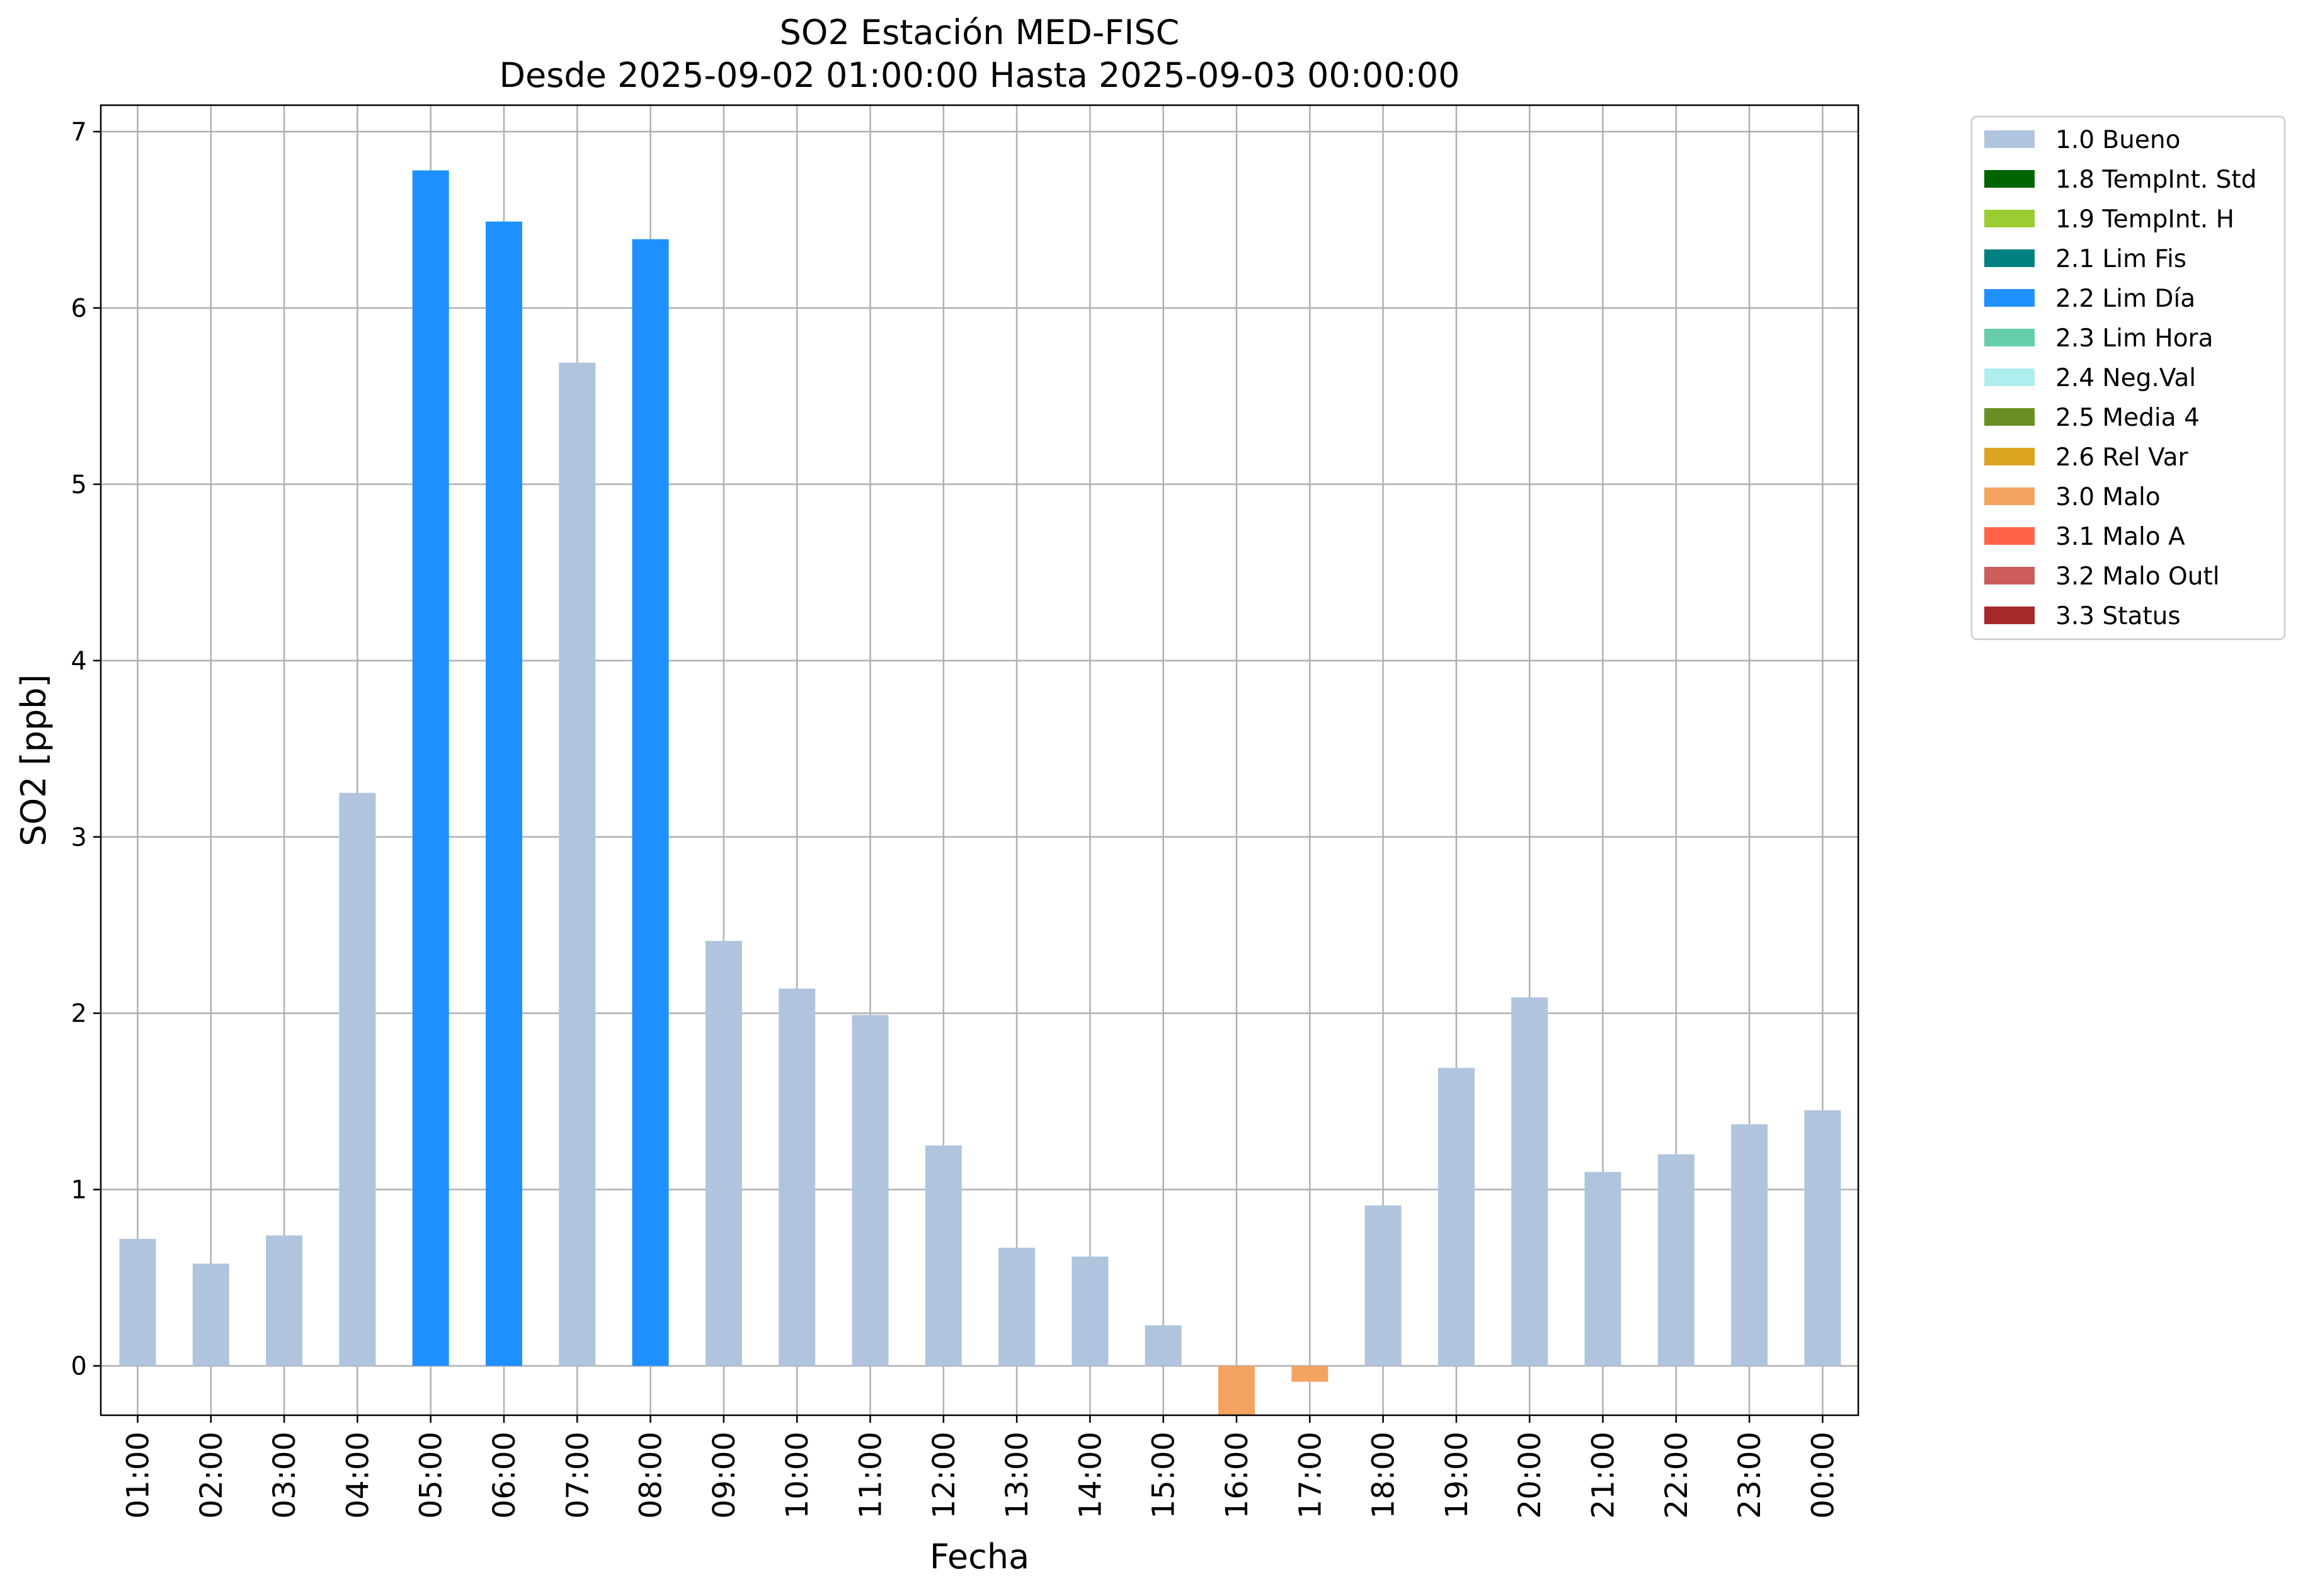 The image size is (2303, 1596). What do you see at coordinates (432, 1475) in the screenshot?
I see `x-tick-label: 05:00` at bounding box center [432, 1475].